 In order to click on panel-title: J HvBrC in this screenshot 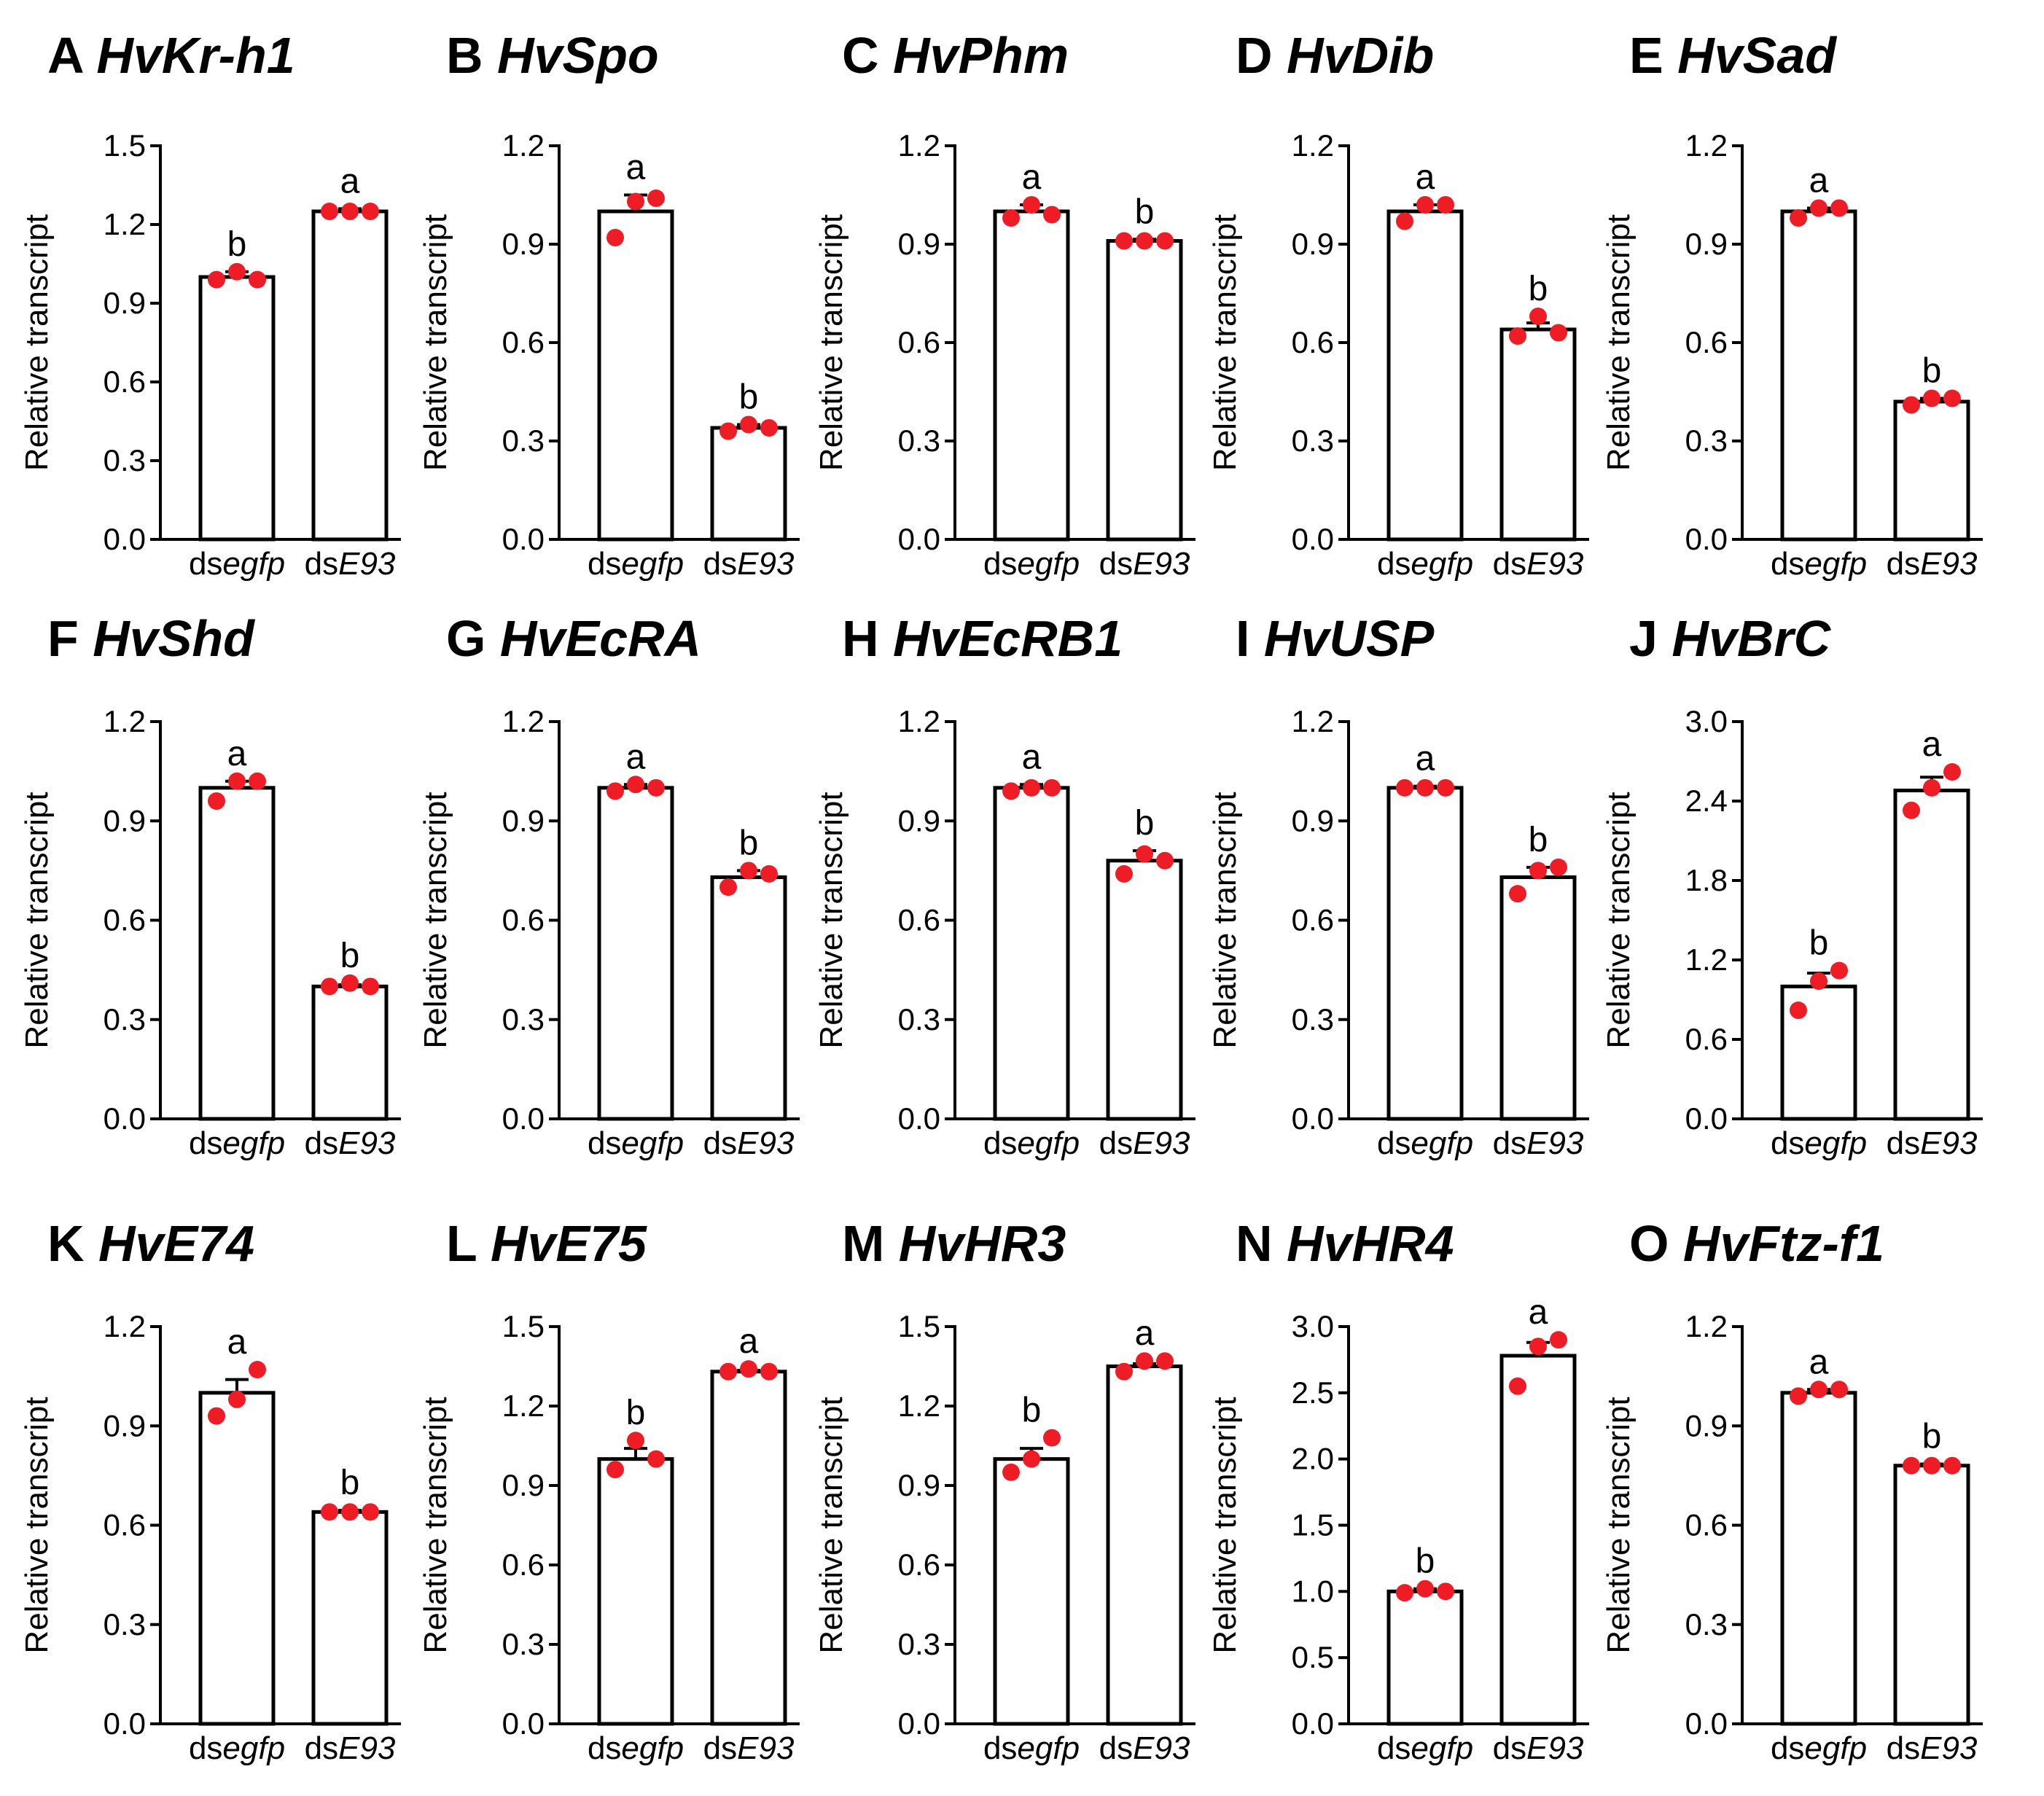, I will do `click(1730, 639)`.